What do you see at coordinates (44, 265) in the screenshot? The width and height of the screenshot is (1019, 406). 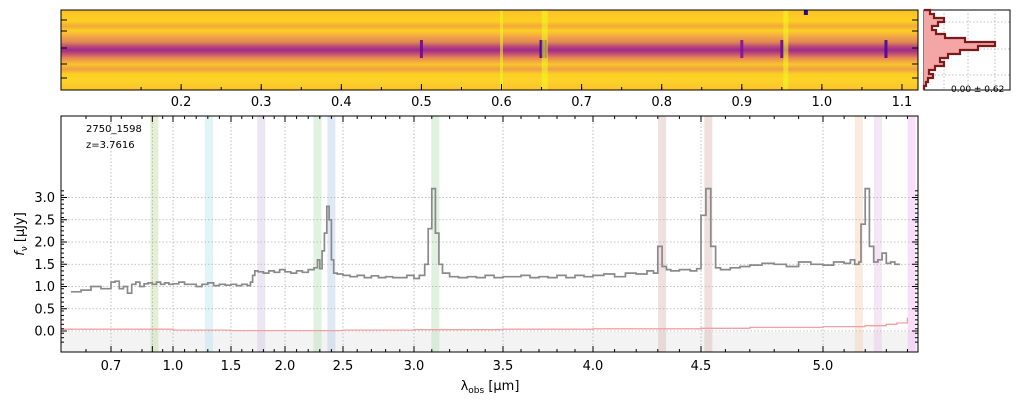 I see `y-tick-label: 1.5` at bounding box center [44, 265].